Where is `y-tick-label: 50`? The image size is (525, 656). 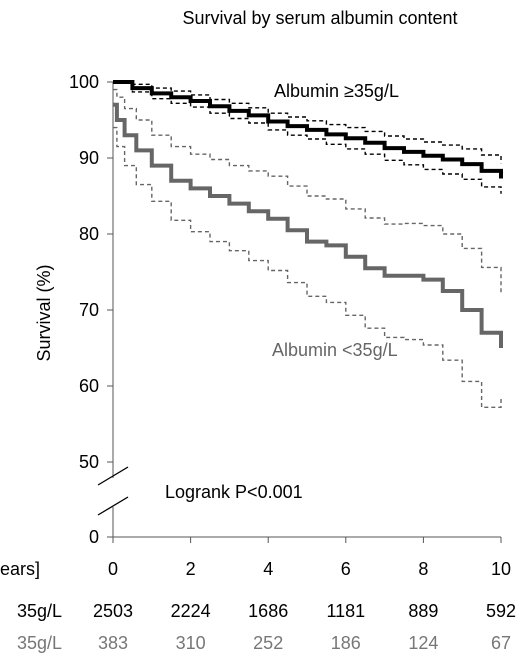 y-tick-label: 50 is located at coordinates (89, 462).